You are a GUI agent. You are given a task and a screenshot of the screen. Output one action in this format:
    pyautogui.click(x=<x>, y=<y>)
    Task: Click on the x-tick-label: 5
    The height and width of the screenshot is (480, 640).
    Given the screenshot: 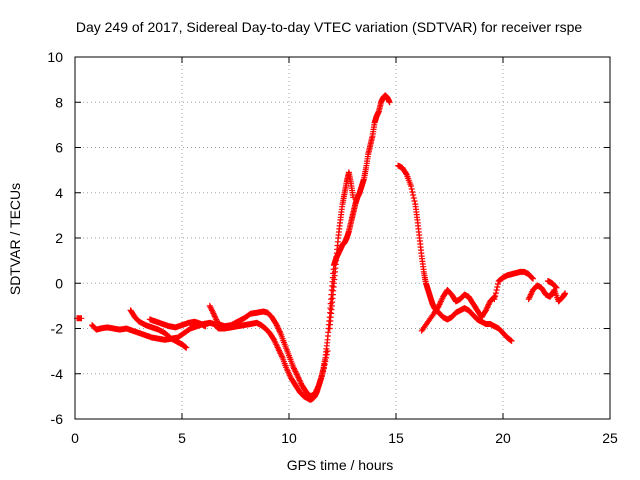 What is the action you would take?
    pyautogui.click(x=182, y=438)
    